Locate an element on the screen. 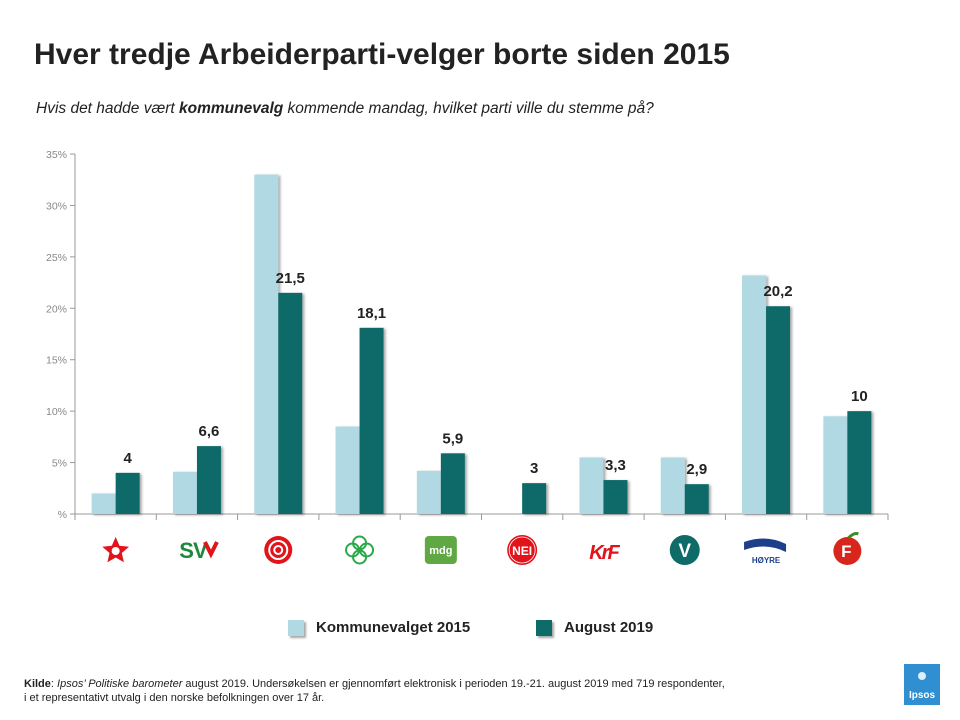 This screenshot has width=960, height=720. y-tick-label: 35% is located at coordinates (56, 155).